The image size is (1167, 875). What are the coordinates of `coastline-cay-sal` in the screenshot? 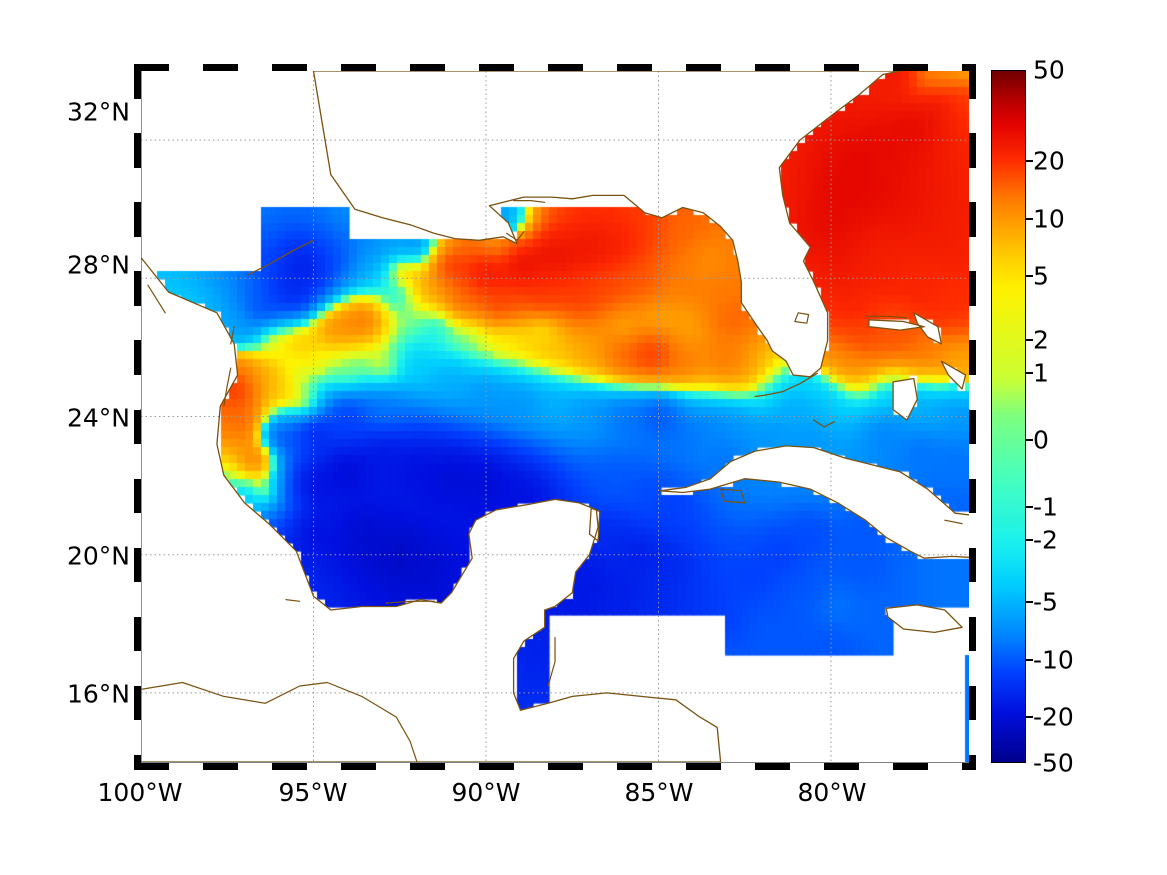 It's located at (824, 423).